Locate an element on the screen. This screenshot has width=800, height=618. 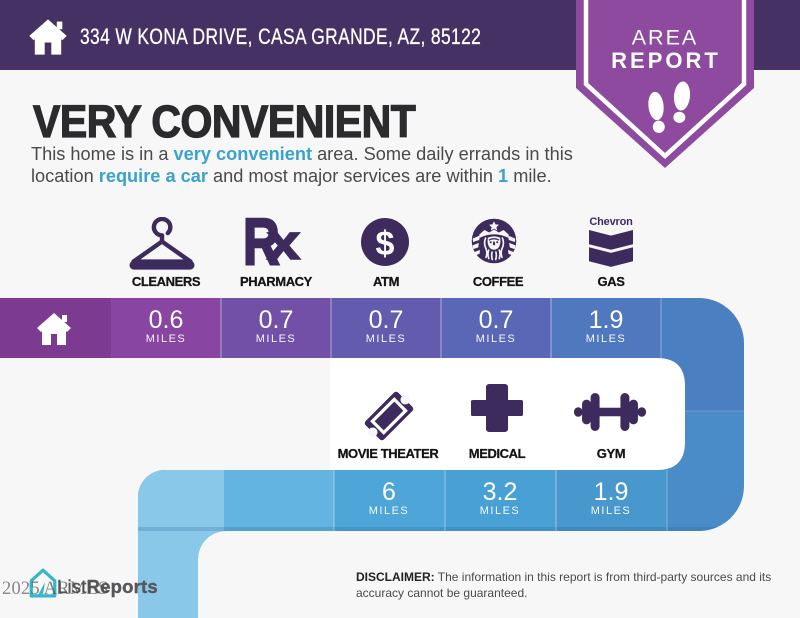
svg-text: REPORT is located at coordinates (666, 60).